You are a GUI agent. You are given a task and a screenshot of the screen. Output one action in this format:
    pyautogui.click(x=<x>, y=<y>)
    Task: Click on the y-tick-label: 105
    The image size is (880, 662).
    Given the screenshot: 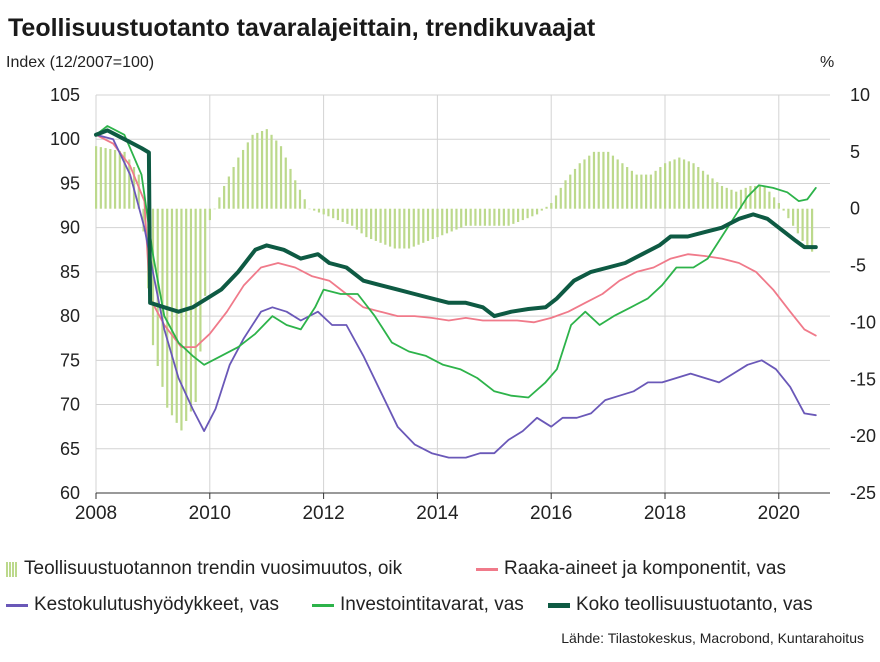 What is the action you would take?
    pyautogui.click(x=65, y=95)
    